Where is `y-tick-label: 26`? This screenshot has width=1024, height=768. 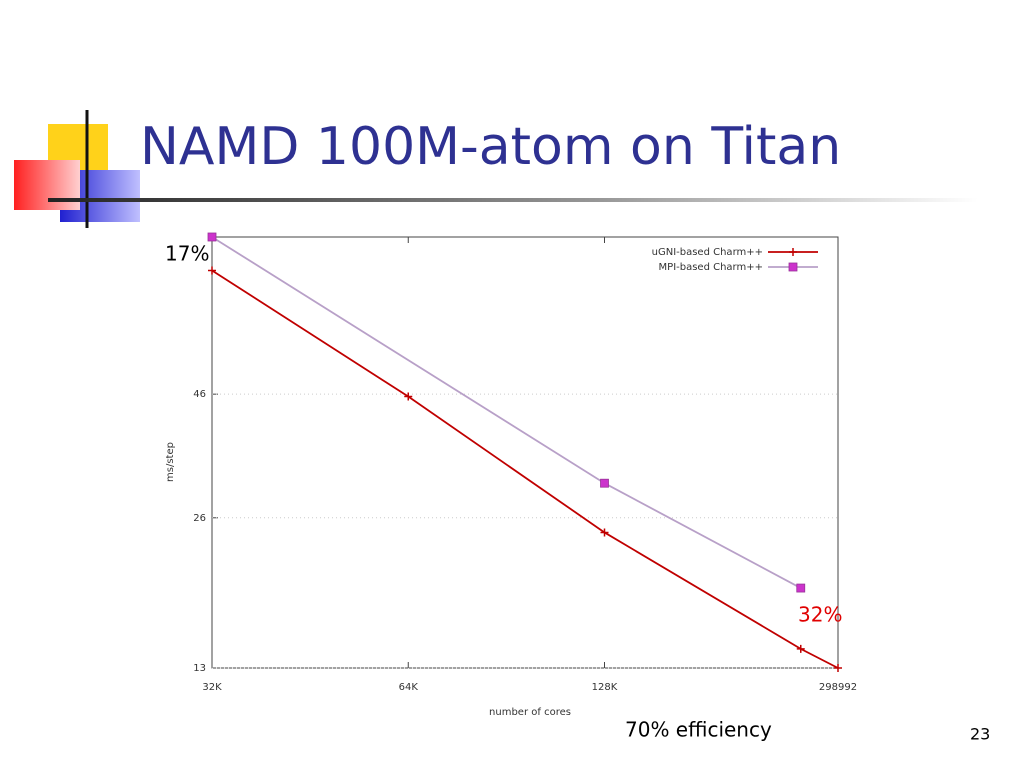 y-tick-label: 26 is located at coordinates (199, 518).